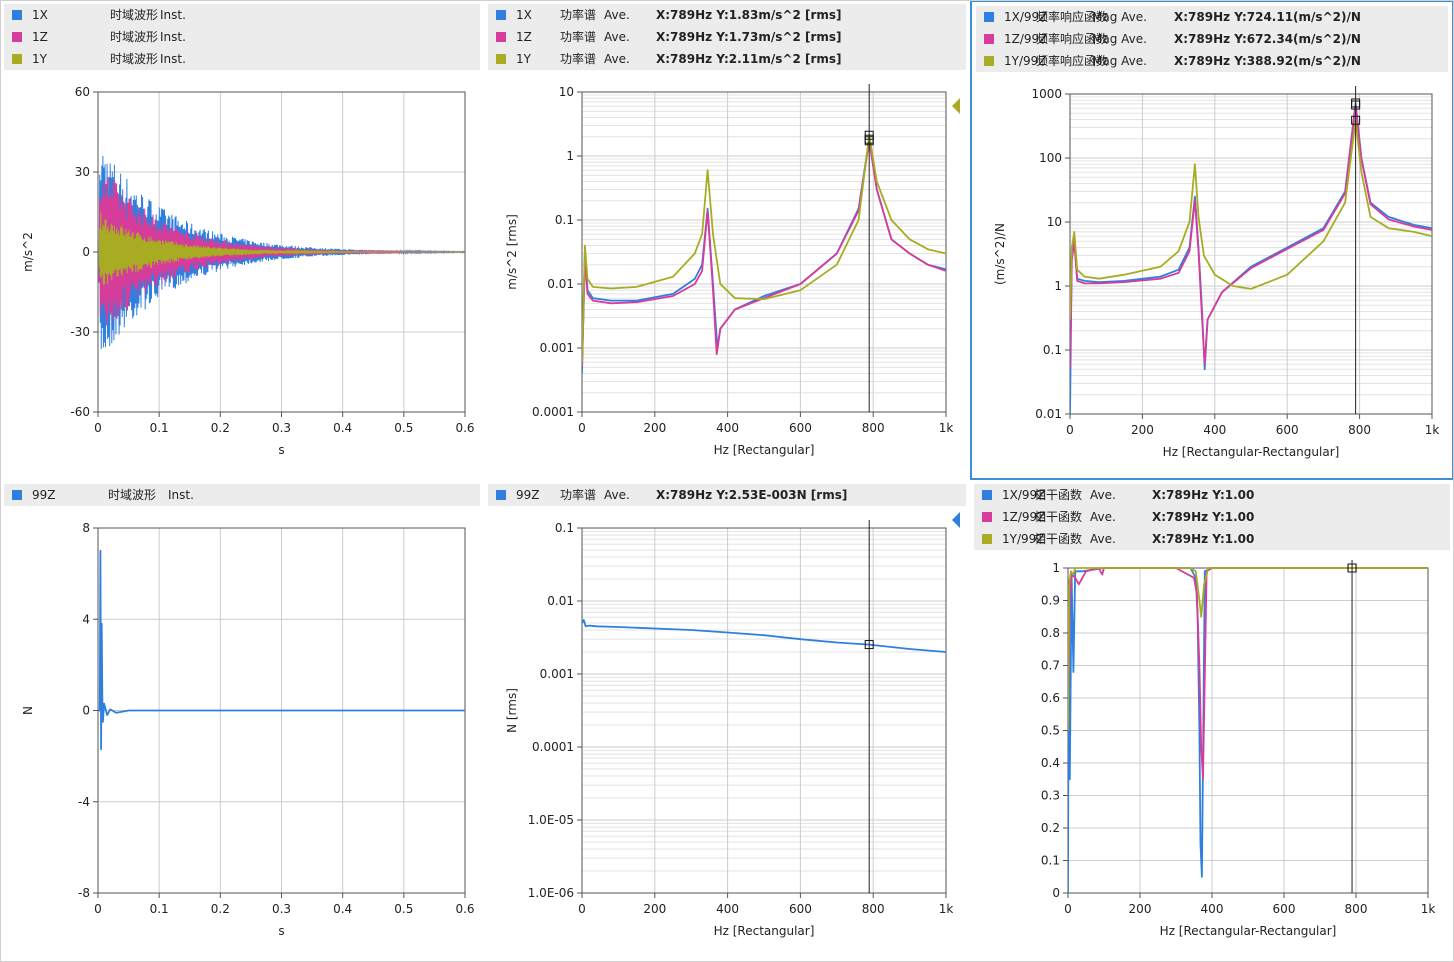  What do you see at coordinates (82, 92) in the screenshot?
I see `y-tick-label: 60` at bounding box center [82, 92].